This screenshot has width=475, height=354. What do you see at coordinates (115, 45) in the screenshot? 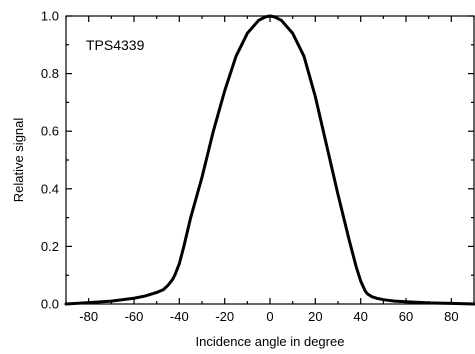
I see `chart-annotation: TPS4339` at bounding box center [115, 45].